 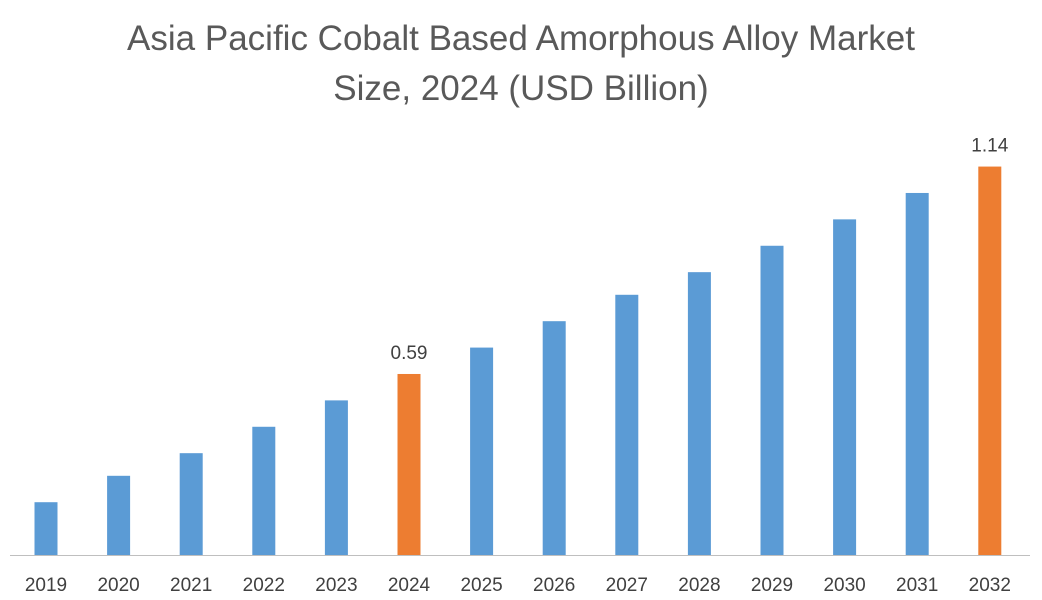 What do you see at coordinates (844, 585) in the screenshot?
I see `x-tick-label: 2030` at bounding box center [844, 585].